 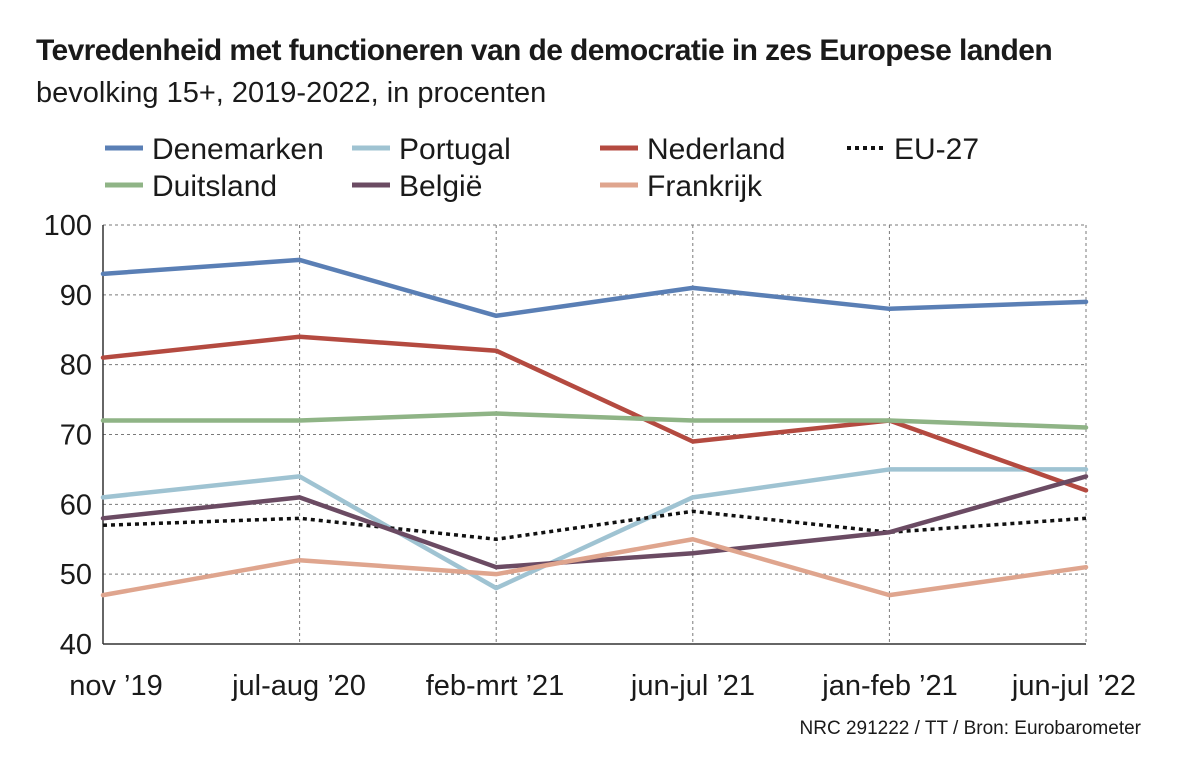 I want to click on legend-label-eu-27: EU-27, so click(x=936, y=149).